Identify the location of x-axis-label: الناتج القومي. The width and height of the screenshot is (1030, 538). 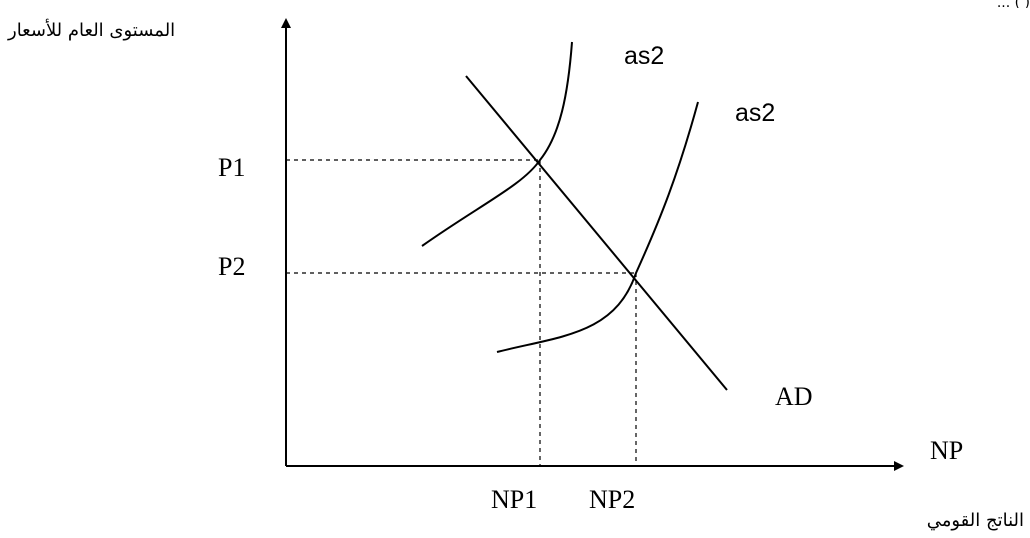
(975, 520).